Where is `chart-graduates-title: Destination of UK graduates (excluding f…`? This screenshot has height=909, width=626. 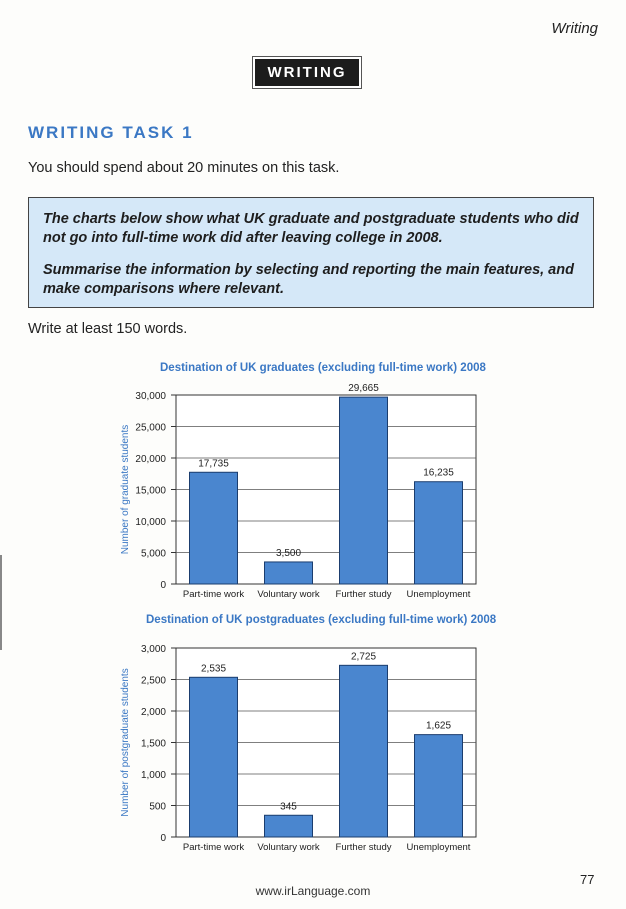
chart-graduates-title: Destination of UK graduates (excluding f… is located at coordinates (323, 368).